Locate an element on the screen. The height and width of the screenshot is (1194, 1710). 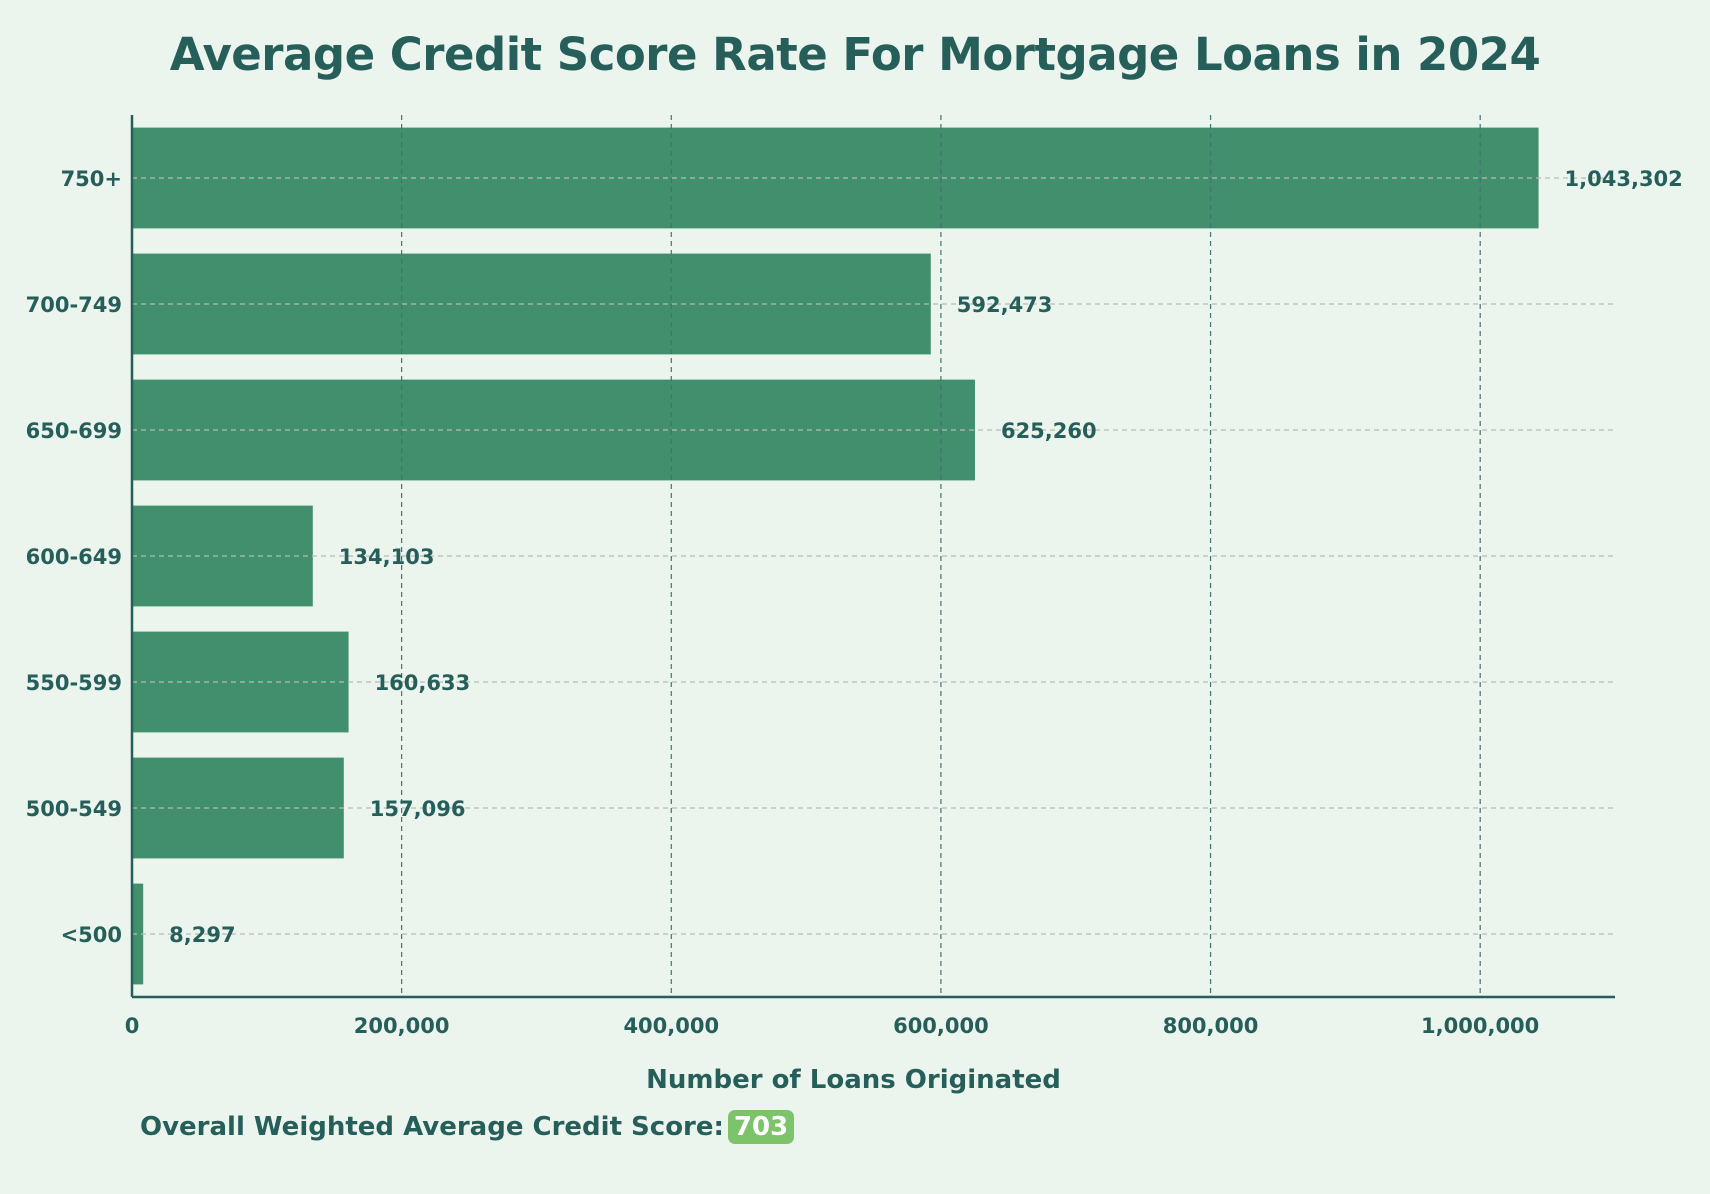
y-tick-label: 750+ is located at coordinates (91, 179).